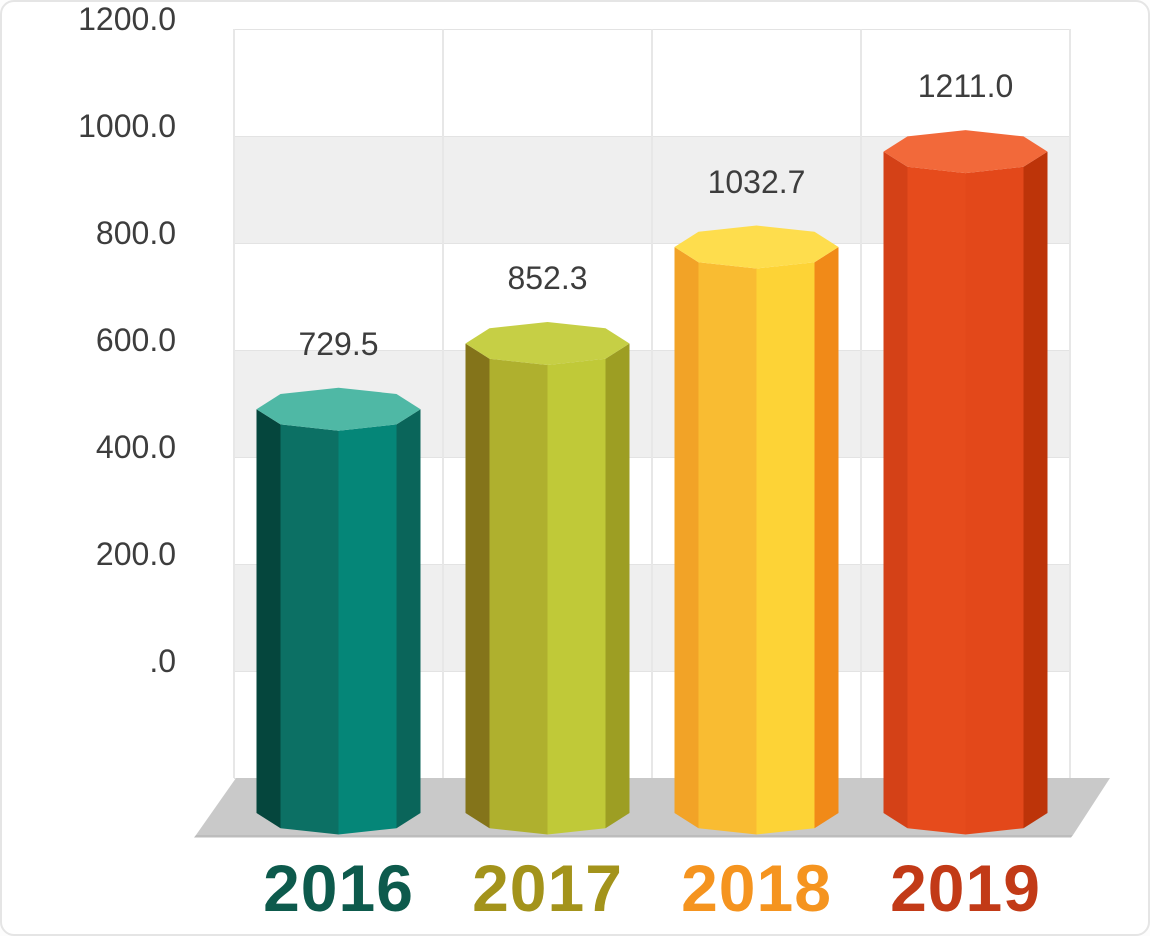 The width and height of the screenshot is (1150, 936). Describe the element at coordinates (633, 836) in the screenshot. I see `floor-shadow-edge` at that location.